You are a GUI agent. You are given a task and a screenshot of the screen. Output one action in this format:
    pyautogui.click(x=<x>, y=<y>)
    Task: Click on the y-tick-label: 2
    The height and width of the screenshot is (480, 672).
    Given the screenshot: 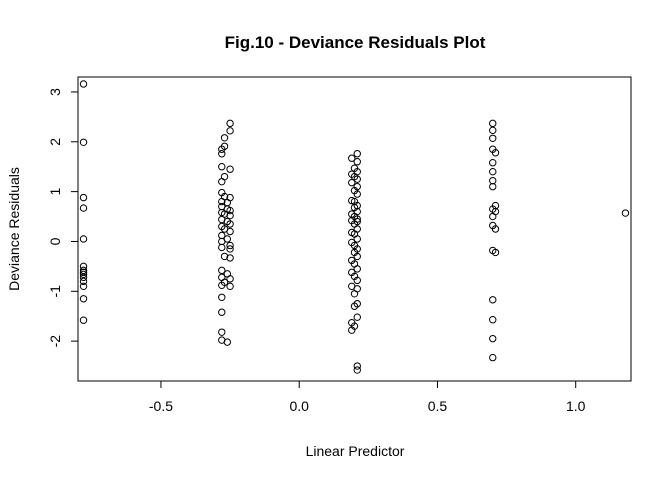 What is the action you would take?
    pyautogui.click(x=55, y=142)
    